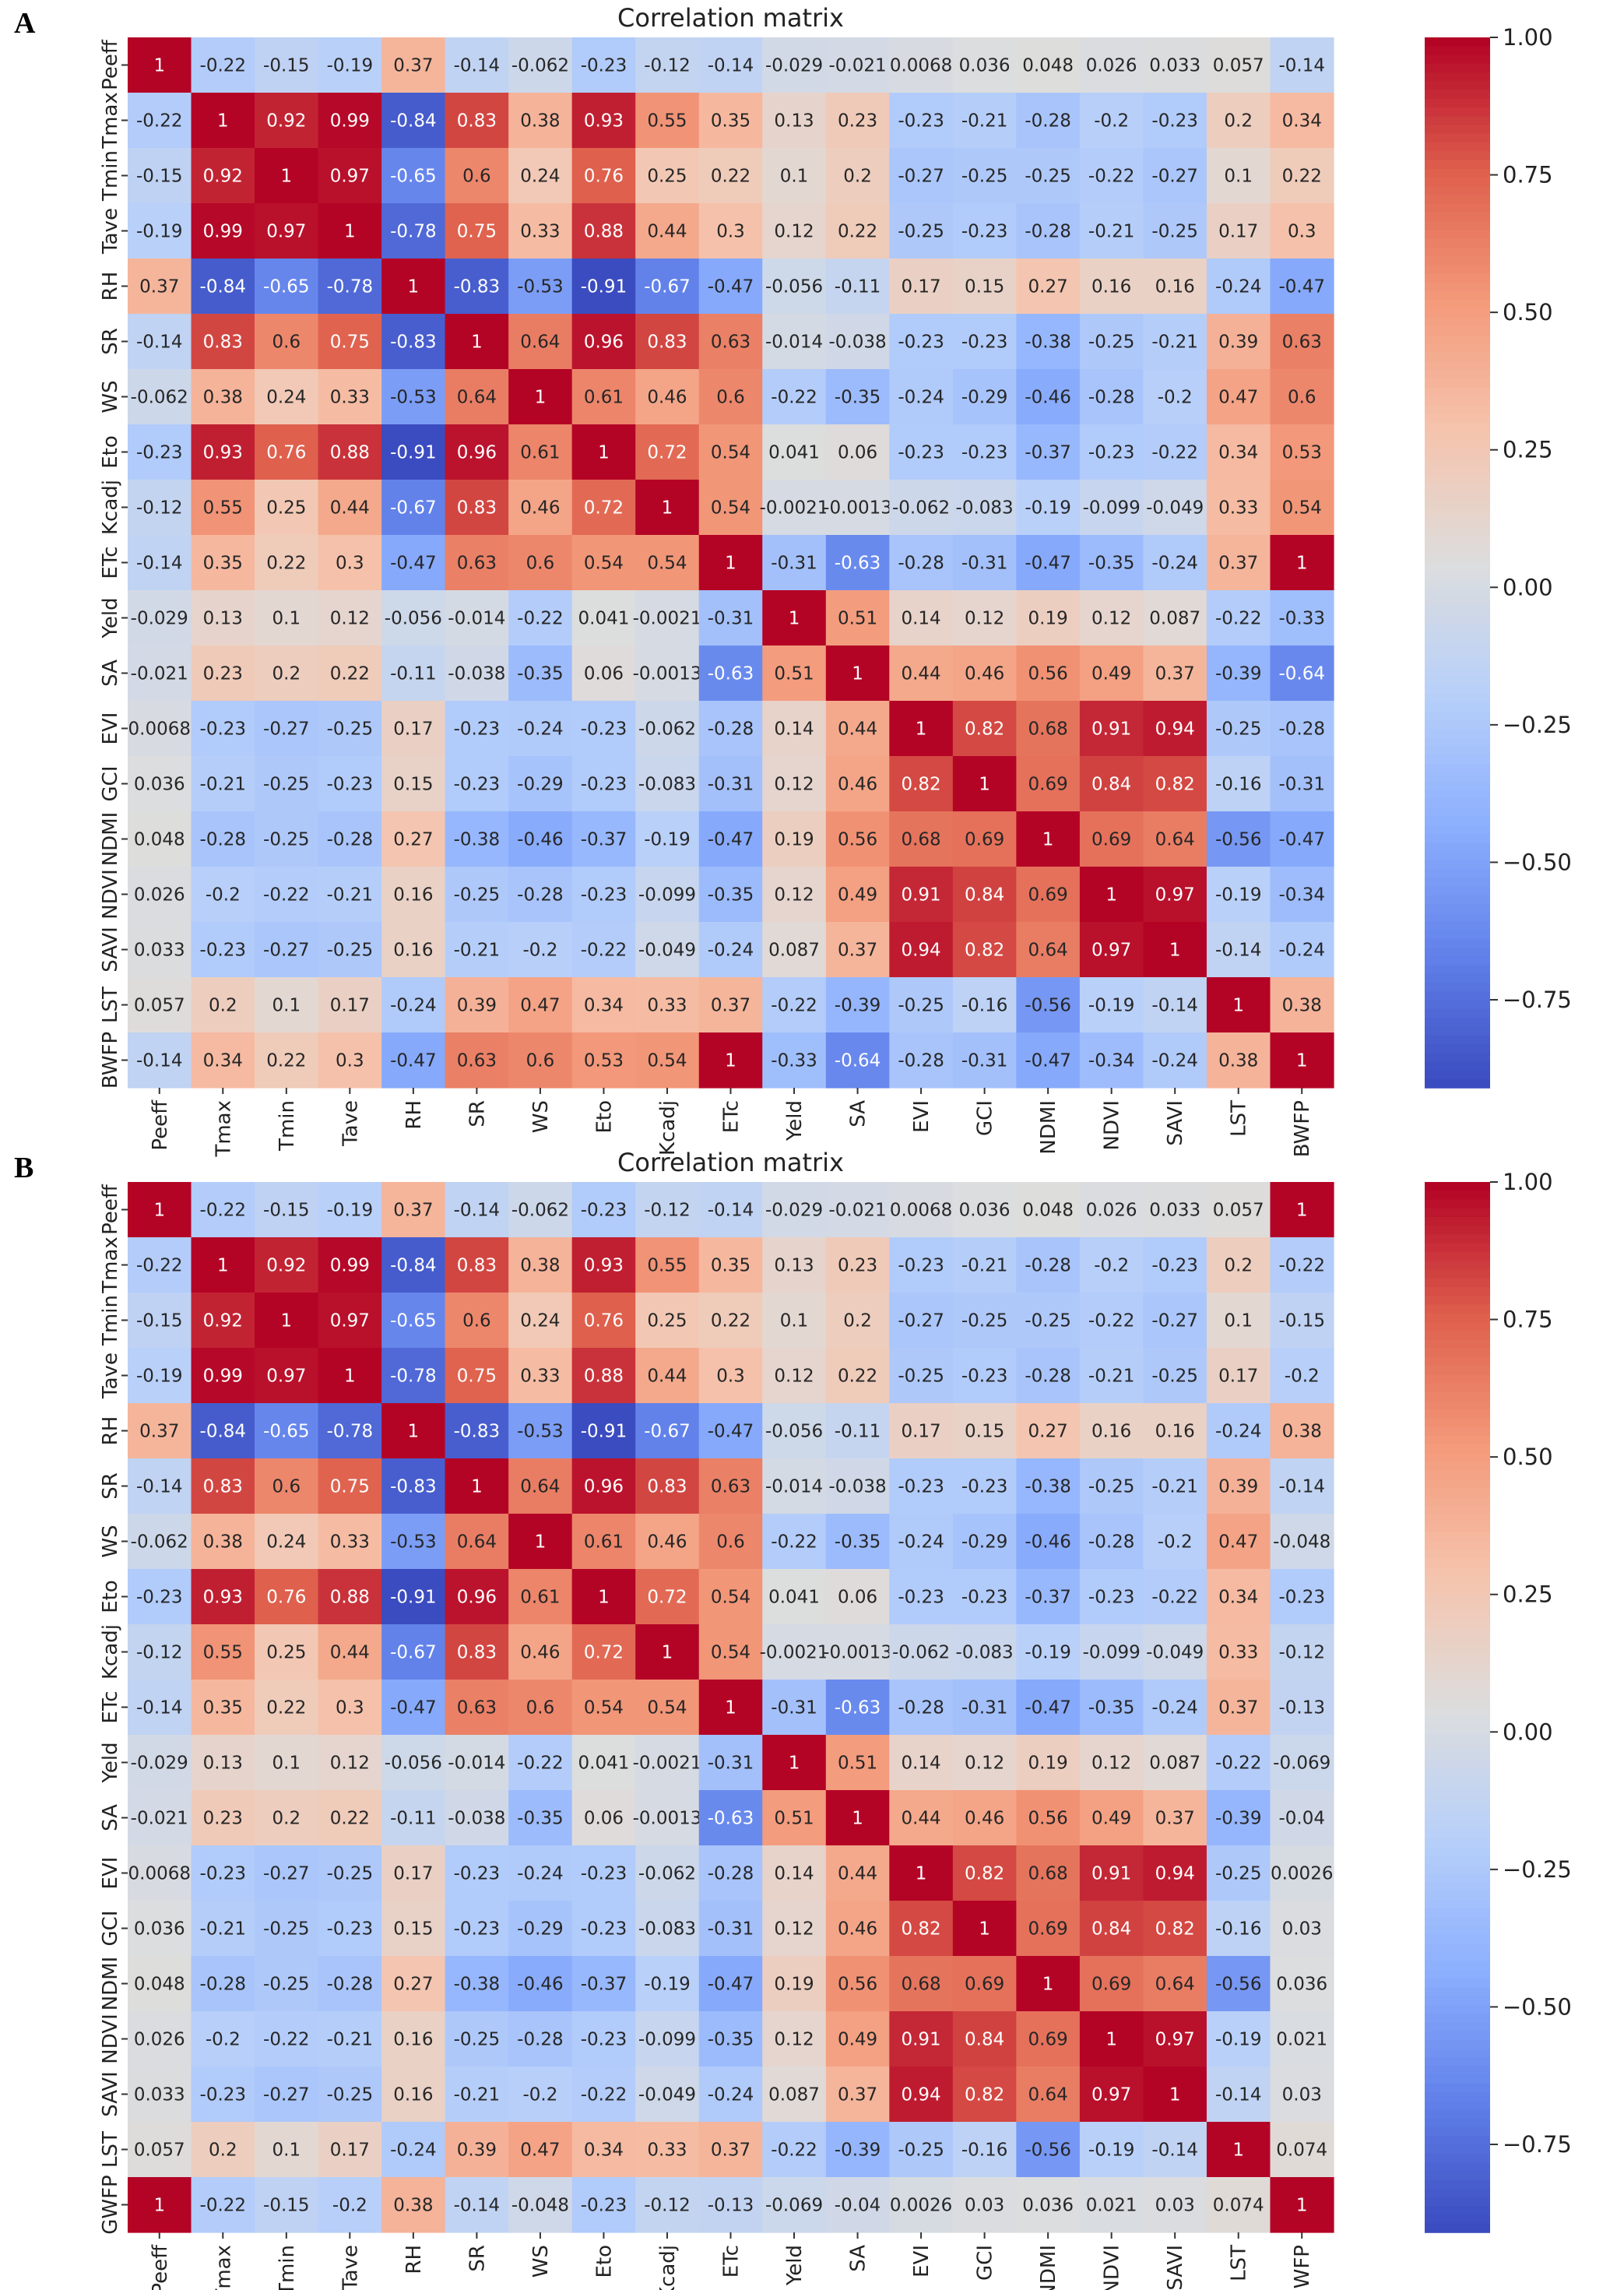  What do you see at coordinates (286, 121) in the screenshot?
I see `cell-value-label: 0.92` at bounding box center [286, 121].